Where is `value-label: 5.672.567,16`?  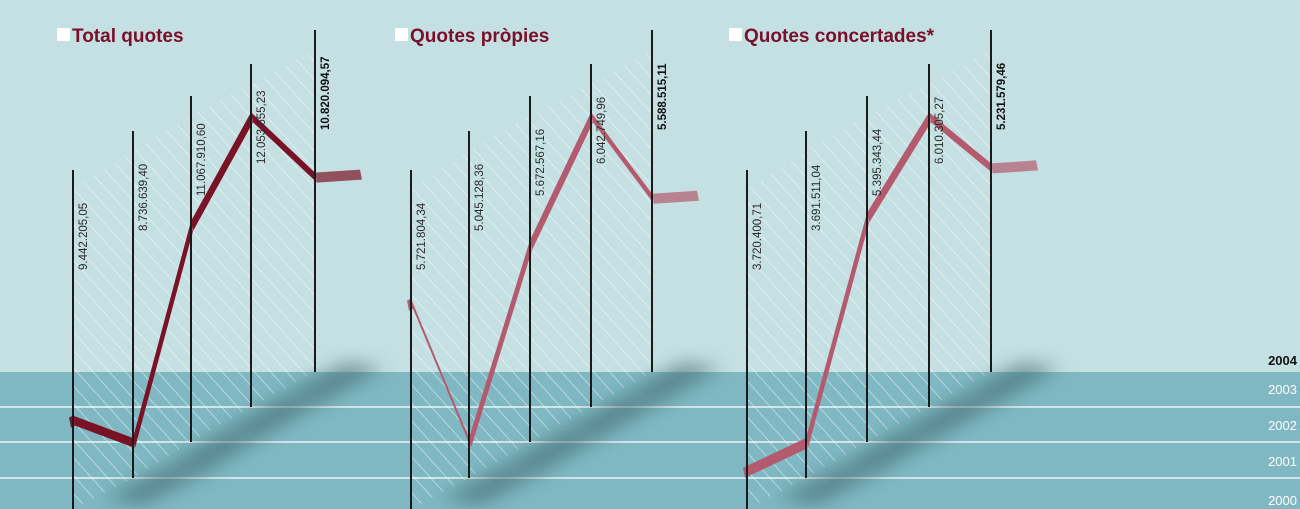 value-label: 5.672.567,16 is located at coordinates (541, 162).